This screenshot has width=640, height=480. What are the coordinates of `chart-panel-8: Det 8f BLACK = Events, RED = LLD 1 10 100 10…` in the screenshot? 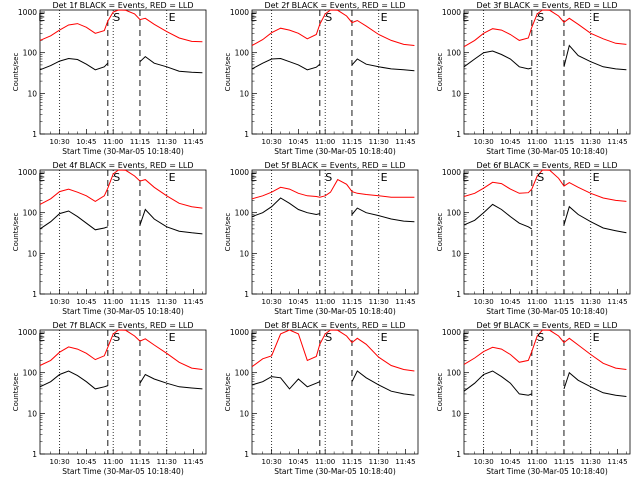 It's located at (321, 398).